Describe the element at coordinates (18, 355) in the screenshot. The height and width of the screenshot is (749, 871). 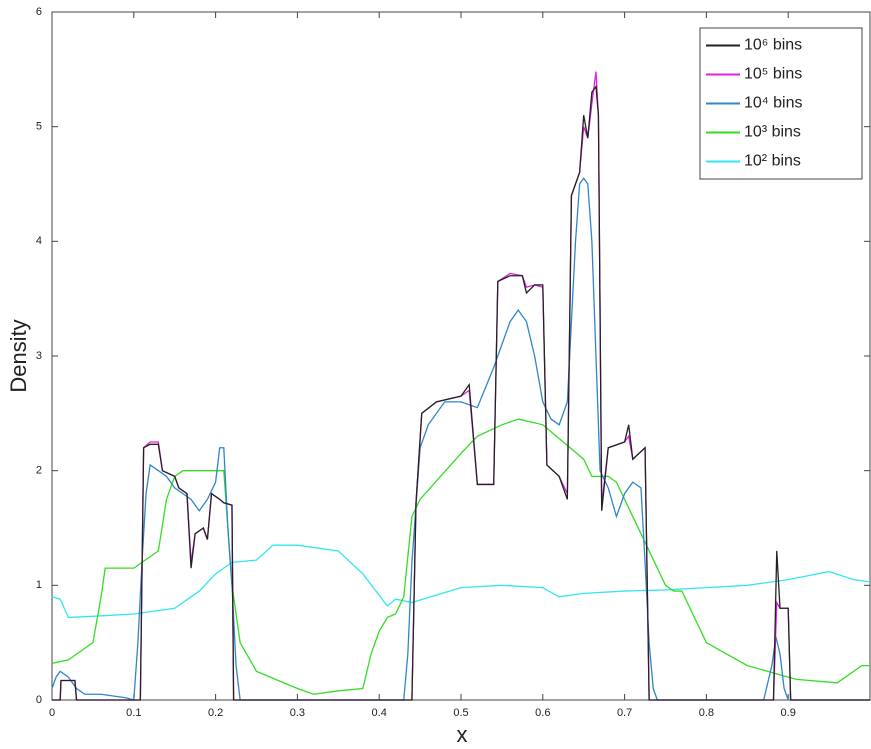
I see `y-axis-label: Density` at that location.